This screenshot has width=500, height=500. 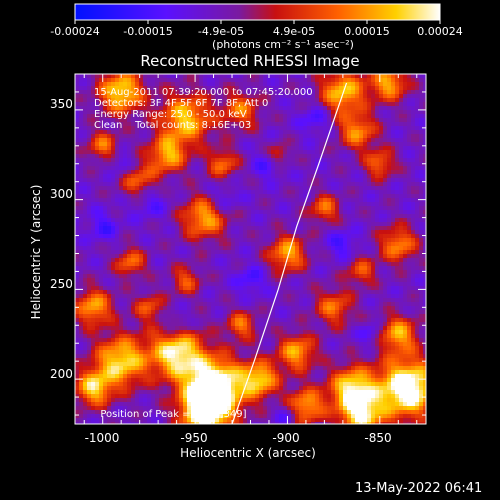 I want to click on y-tick-label: 350, so click(x=61, y=104).